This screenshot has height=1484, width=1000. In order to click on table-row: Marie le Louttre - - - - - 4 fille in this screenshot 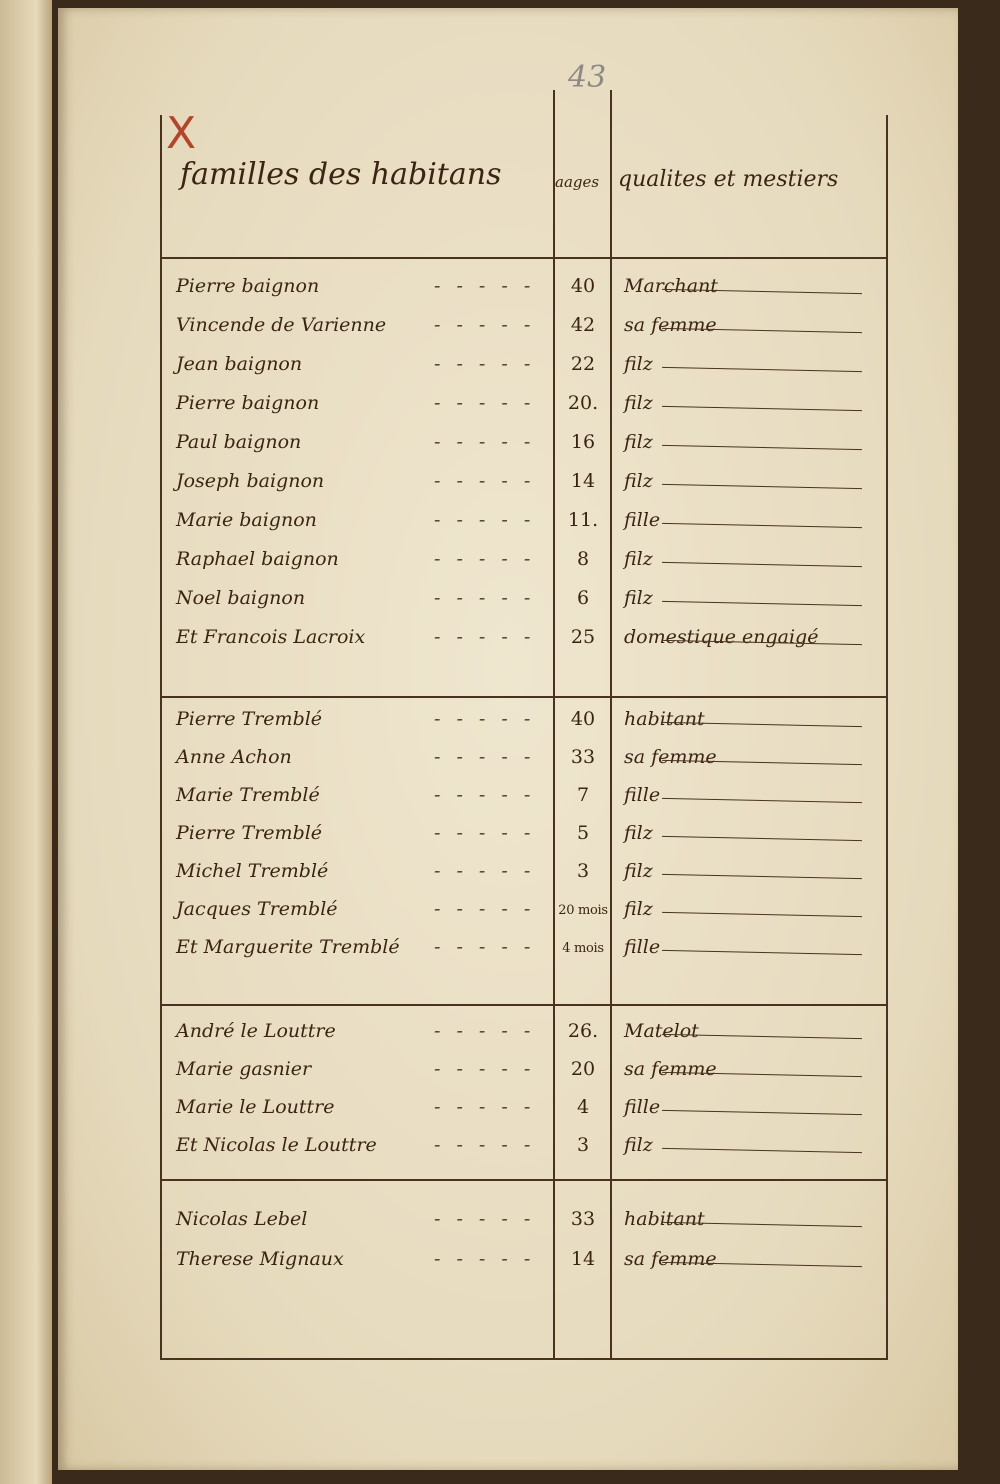, I will do `click(524, 1107)`.